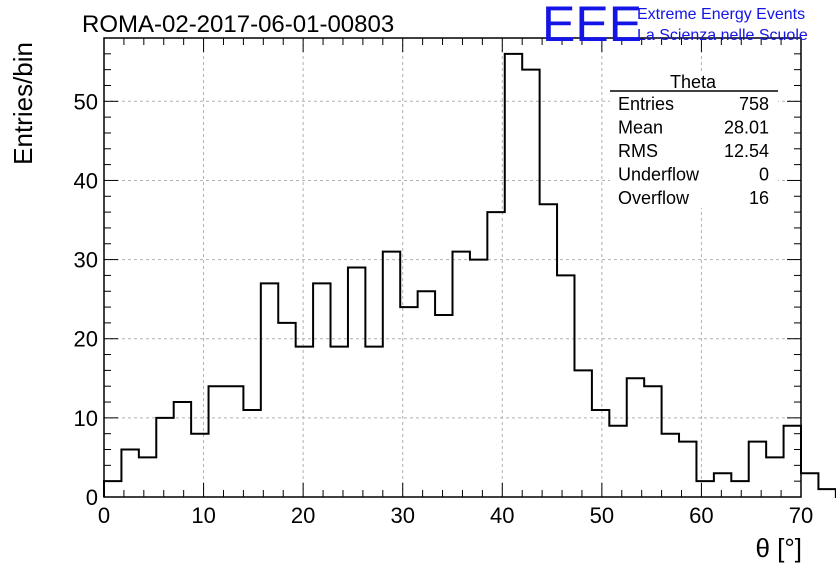 This screenshot has height=572, width=836. What do you see at coordinates (801, 515) in the screenshot?
I see `x-tick-label: 70` at bounding box center [801, 515].